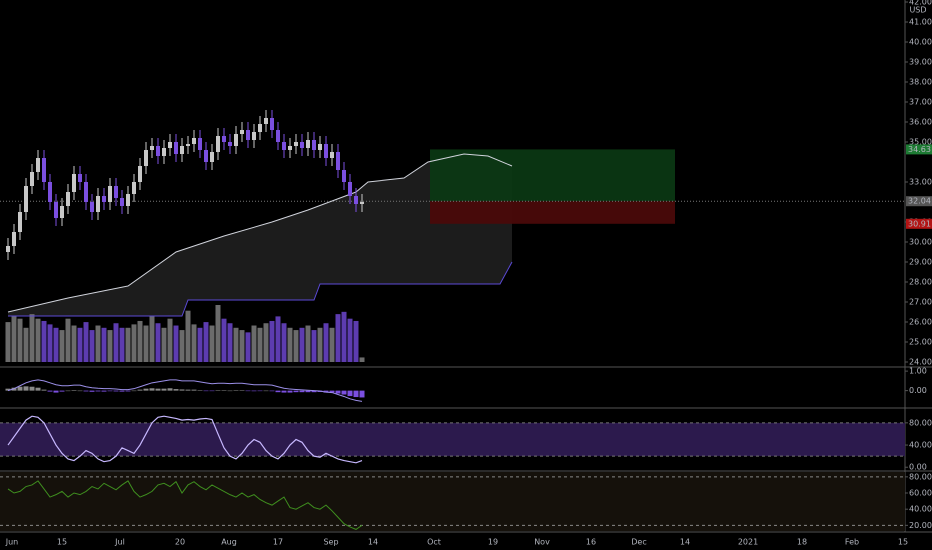 Image resolution: width=932 pixels, height=550 pixels. I want to click on price-label: 34.63, so click(919, 149).